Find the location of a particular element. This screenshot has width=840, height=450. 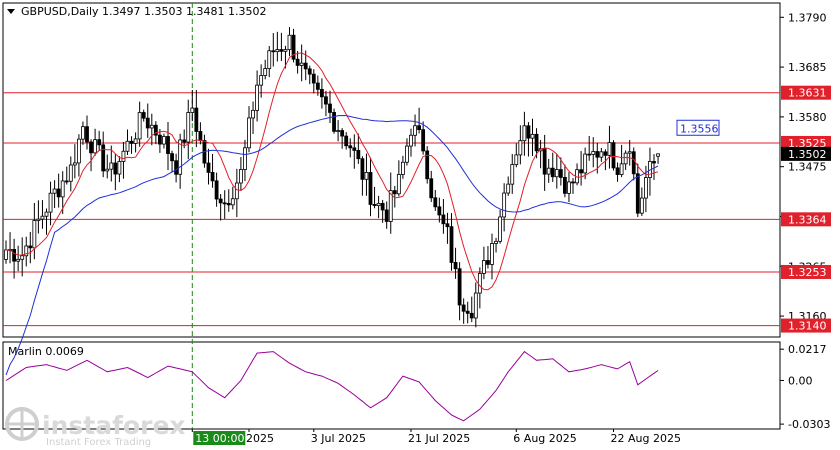

watermark-brand: instaforex is located at coordinates (114, 425).